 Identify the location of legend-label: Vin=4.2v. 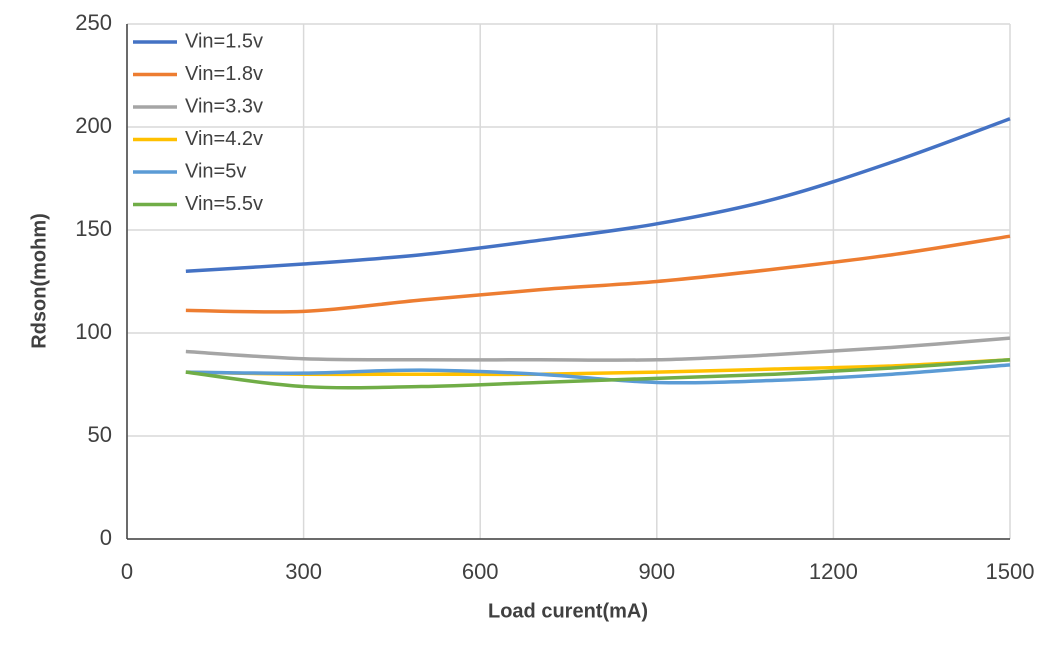
(224, 139).